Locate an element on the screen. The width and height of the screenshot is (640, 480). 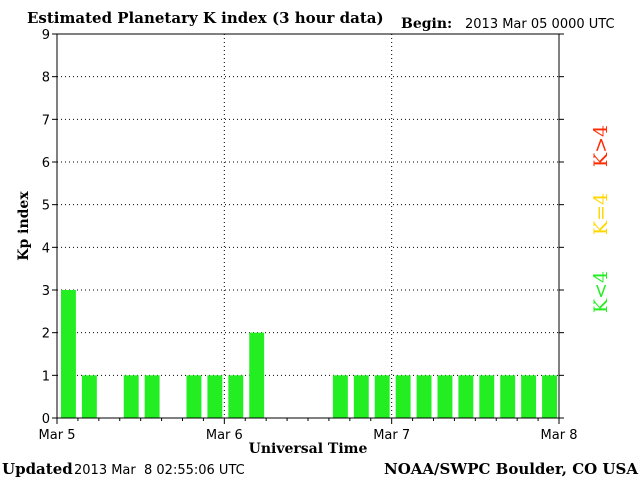
updated-value: 2013 Mar 8 02:55:06 UTC is located at coordinates (159, 470).